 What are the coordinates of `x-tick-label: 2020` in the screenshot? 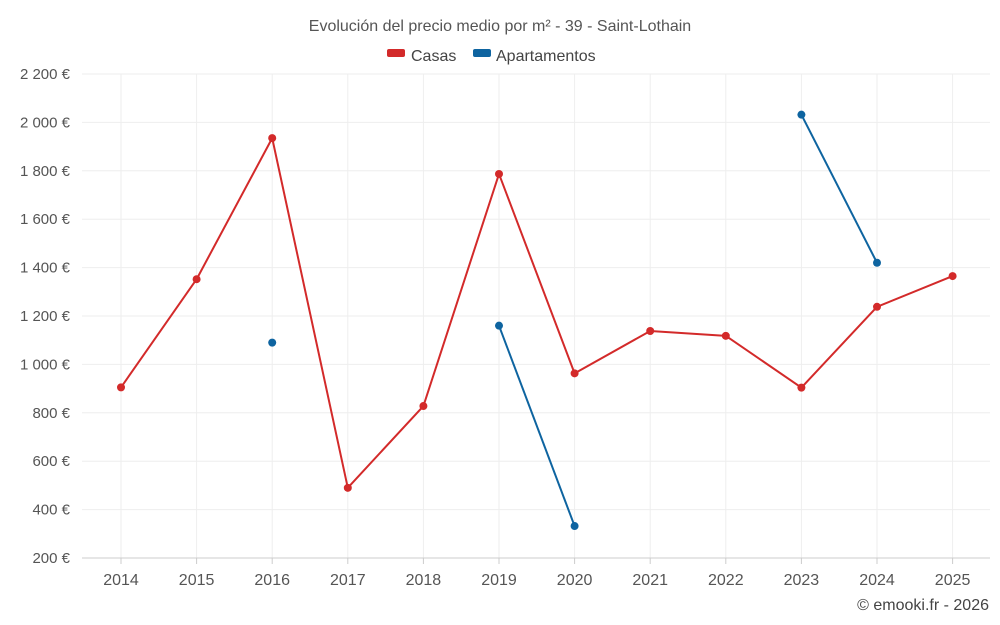 It's located at (575, 580).